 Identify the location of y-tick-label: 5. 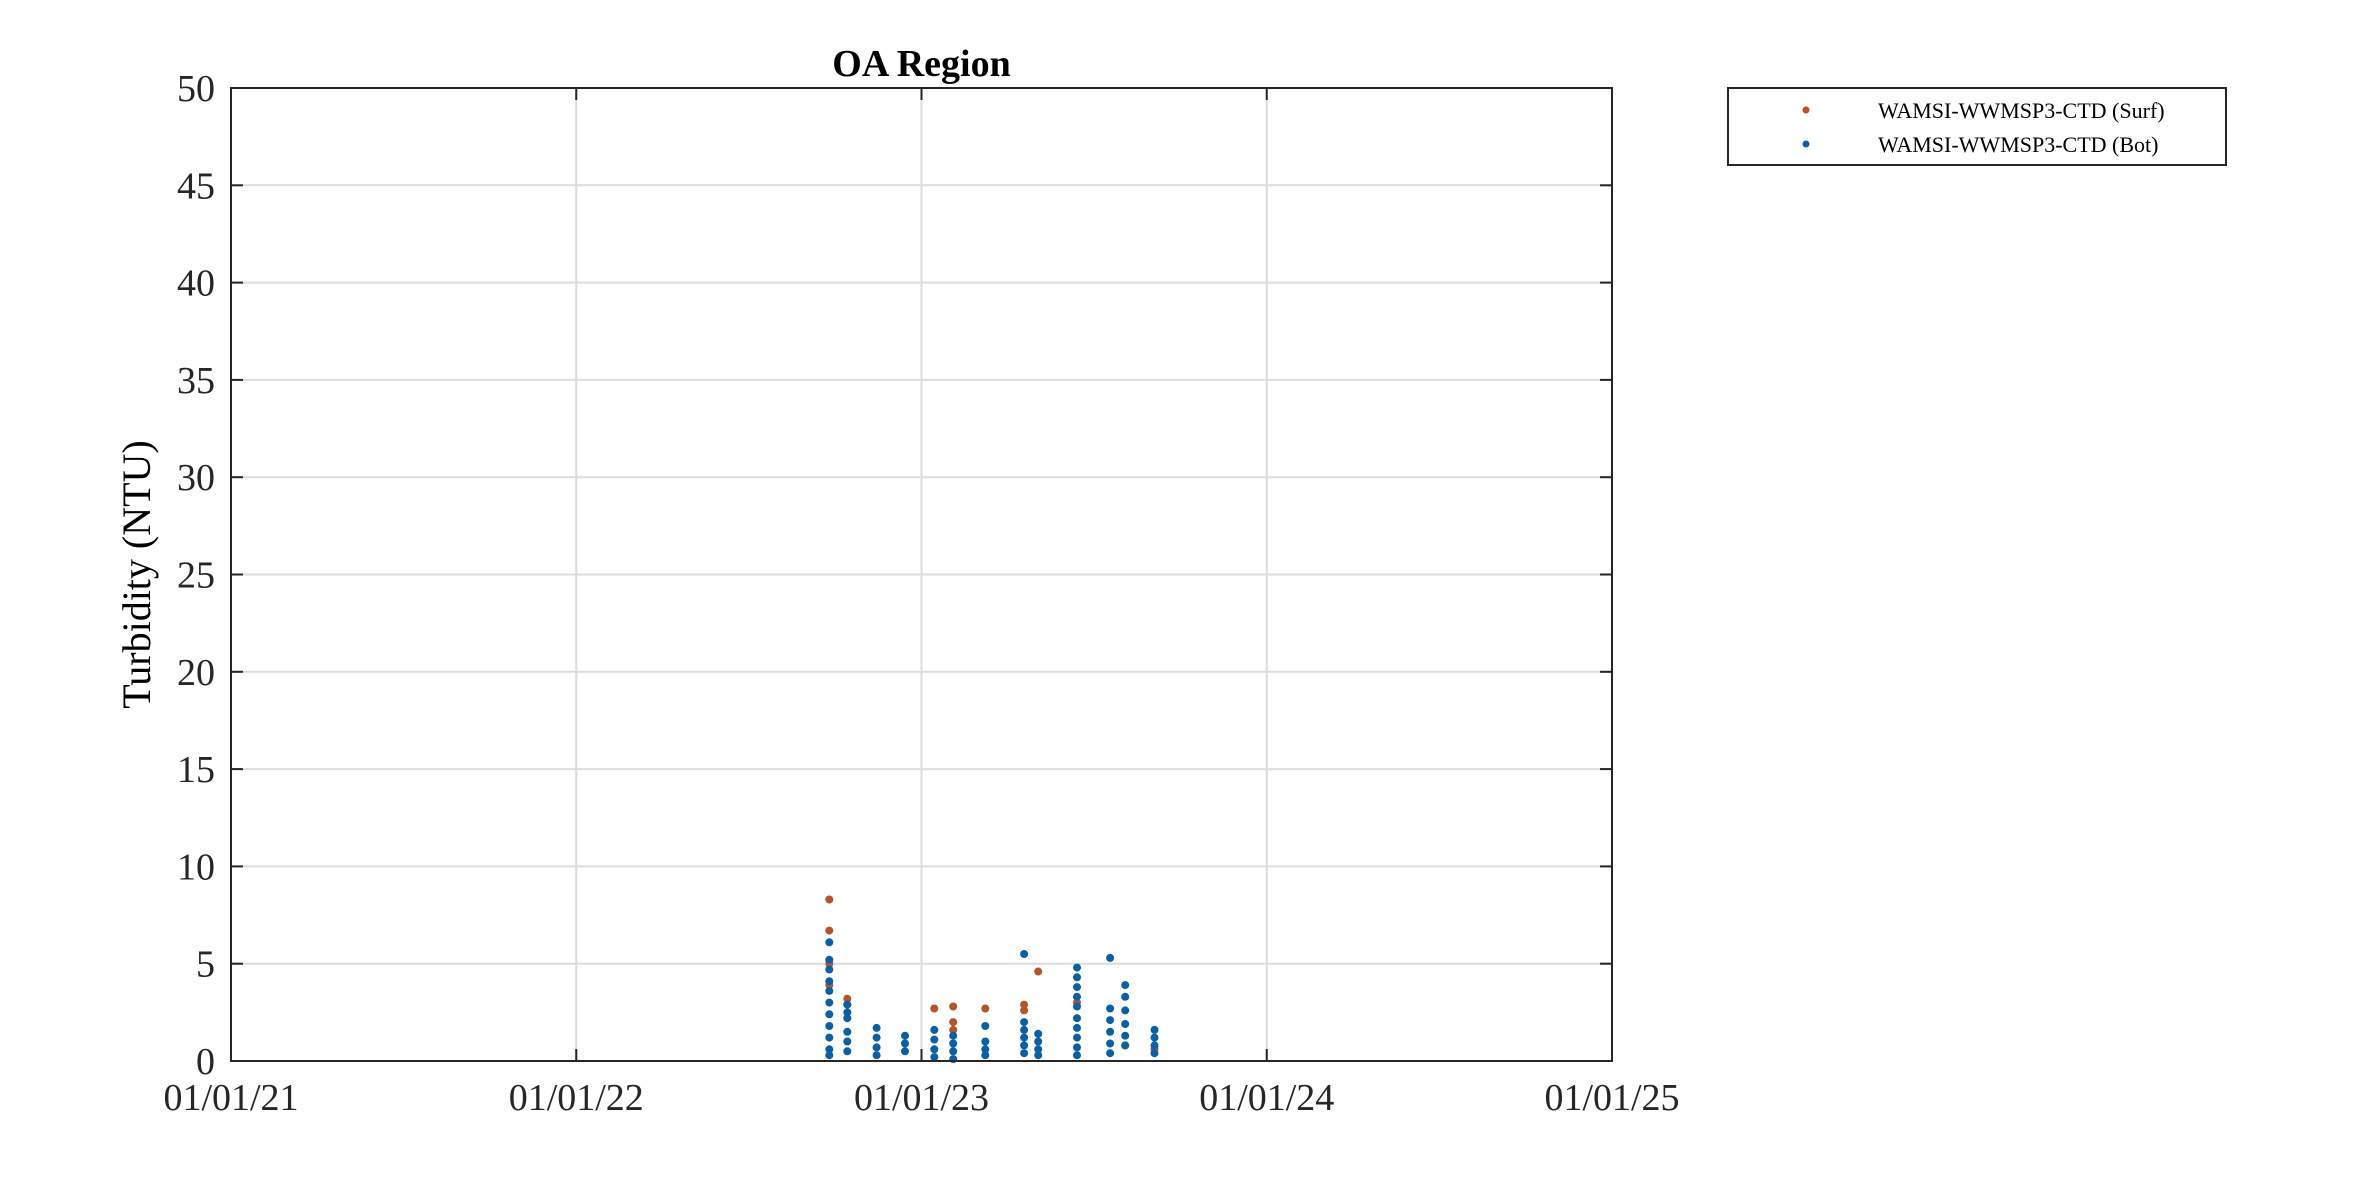
(205, 965).